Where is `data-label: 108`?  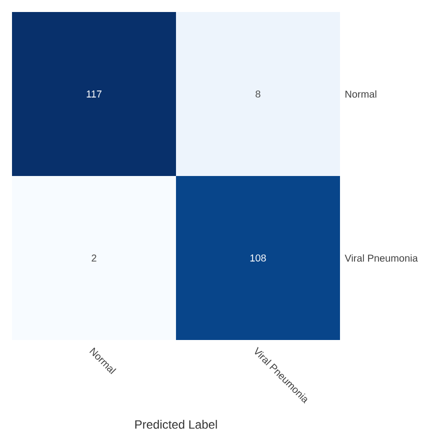 data-label: 108 is located at coordinates (258, 258).